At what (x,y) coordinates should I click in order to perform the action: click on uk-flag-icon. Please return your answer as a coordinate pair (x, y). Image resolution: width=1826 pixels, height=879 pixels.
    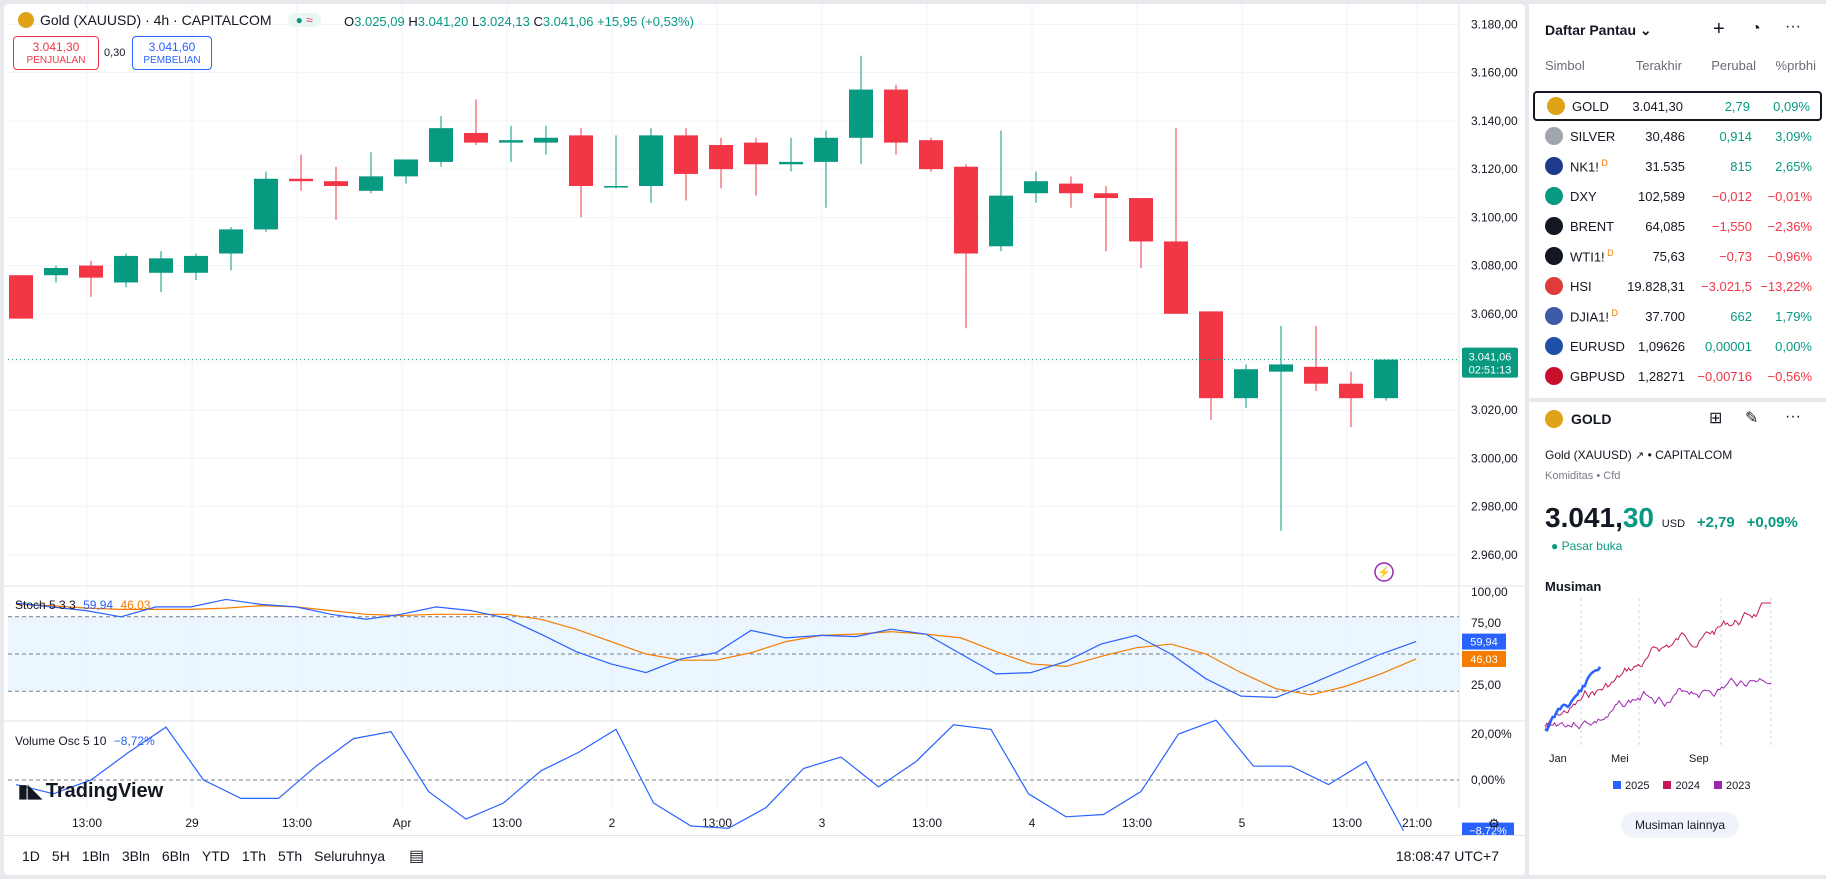
    Looking at the image, I should click on (1554, 376).